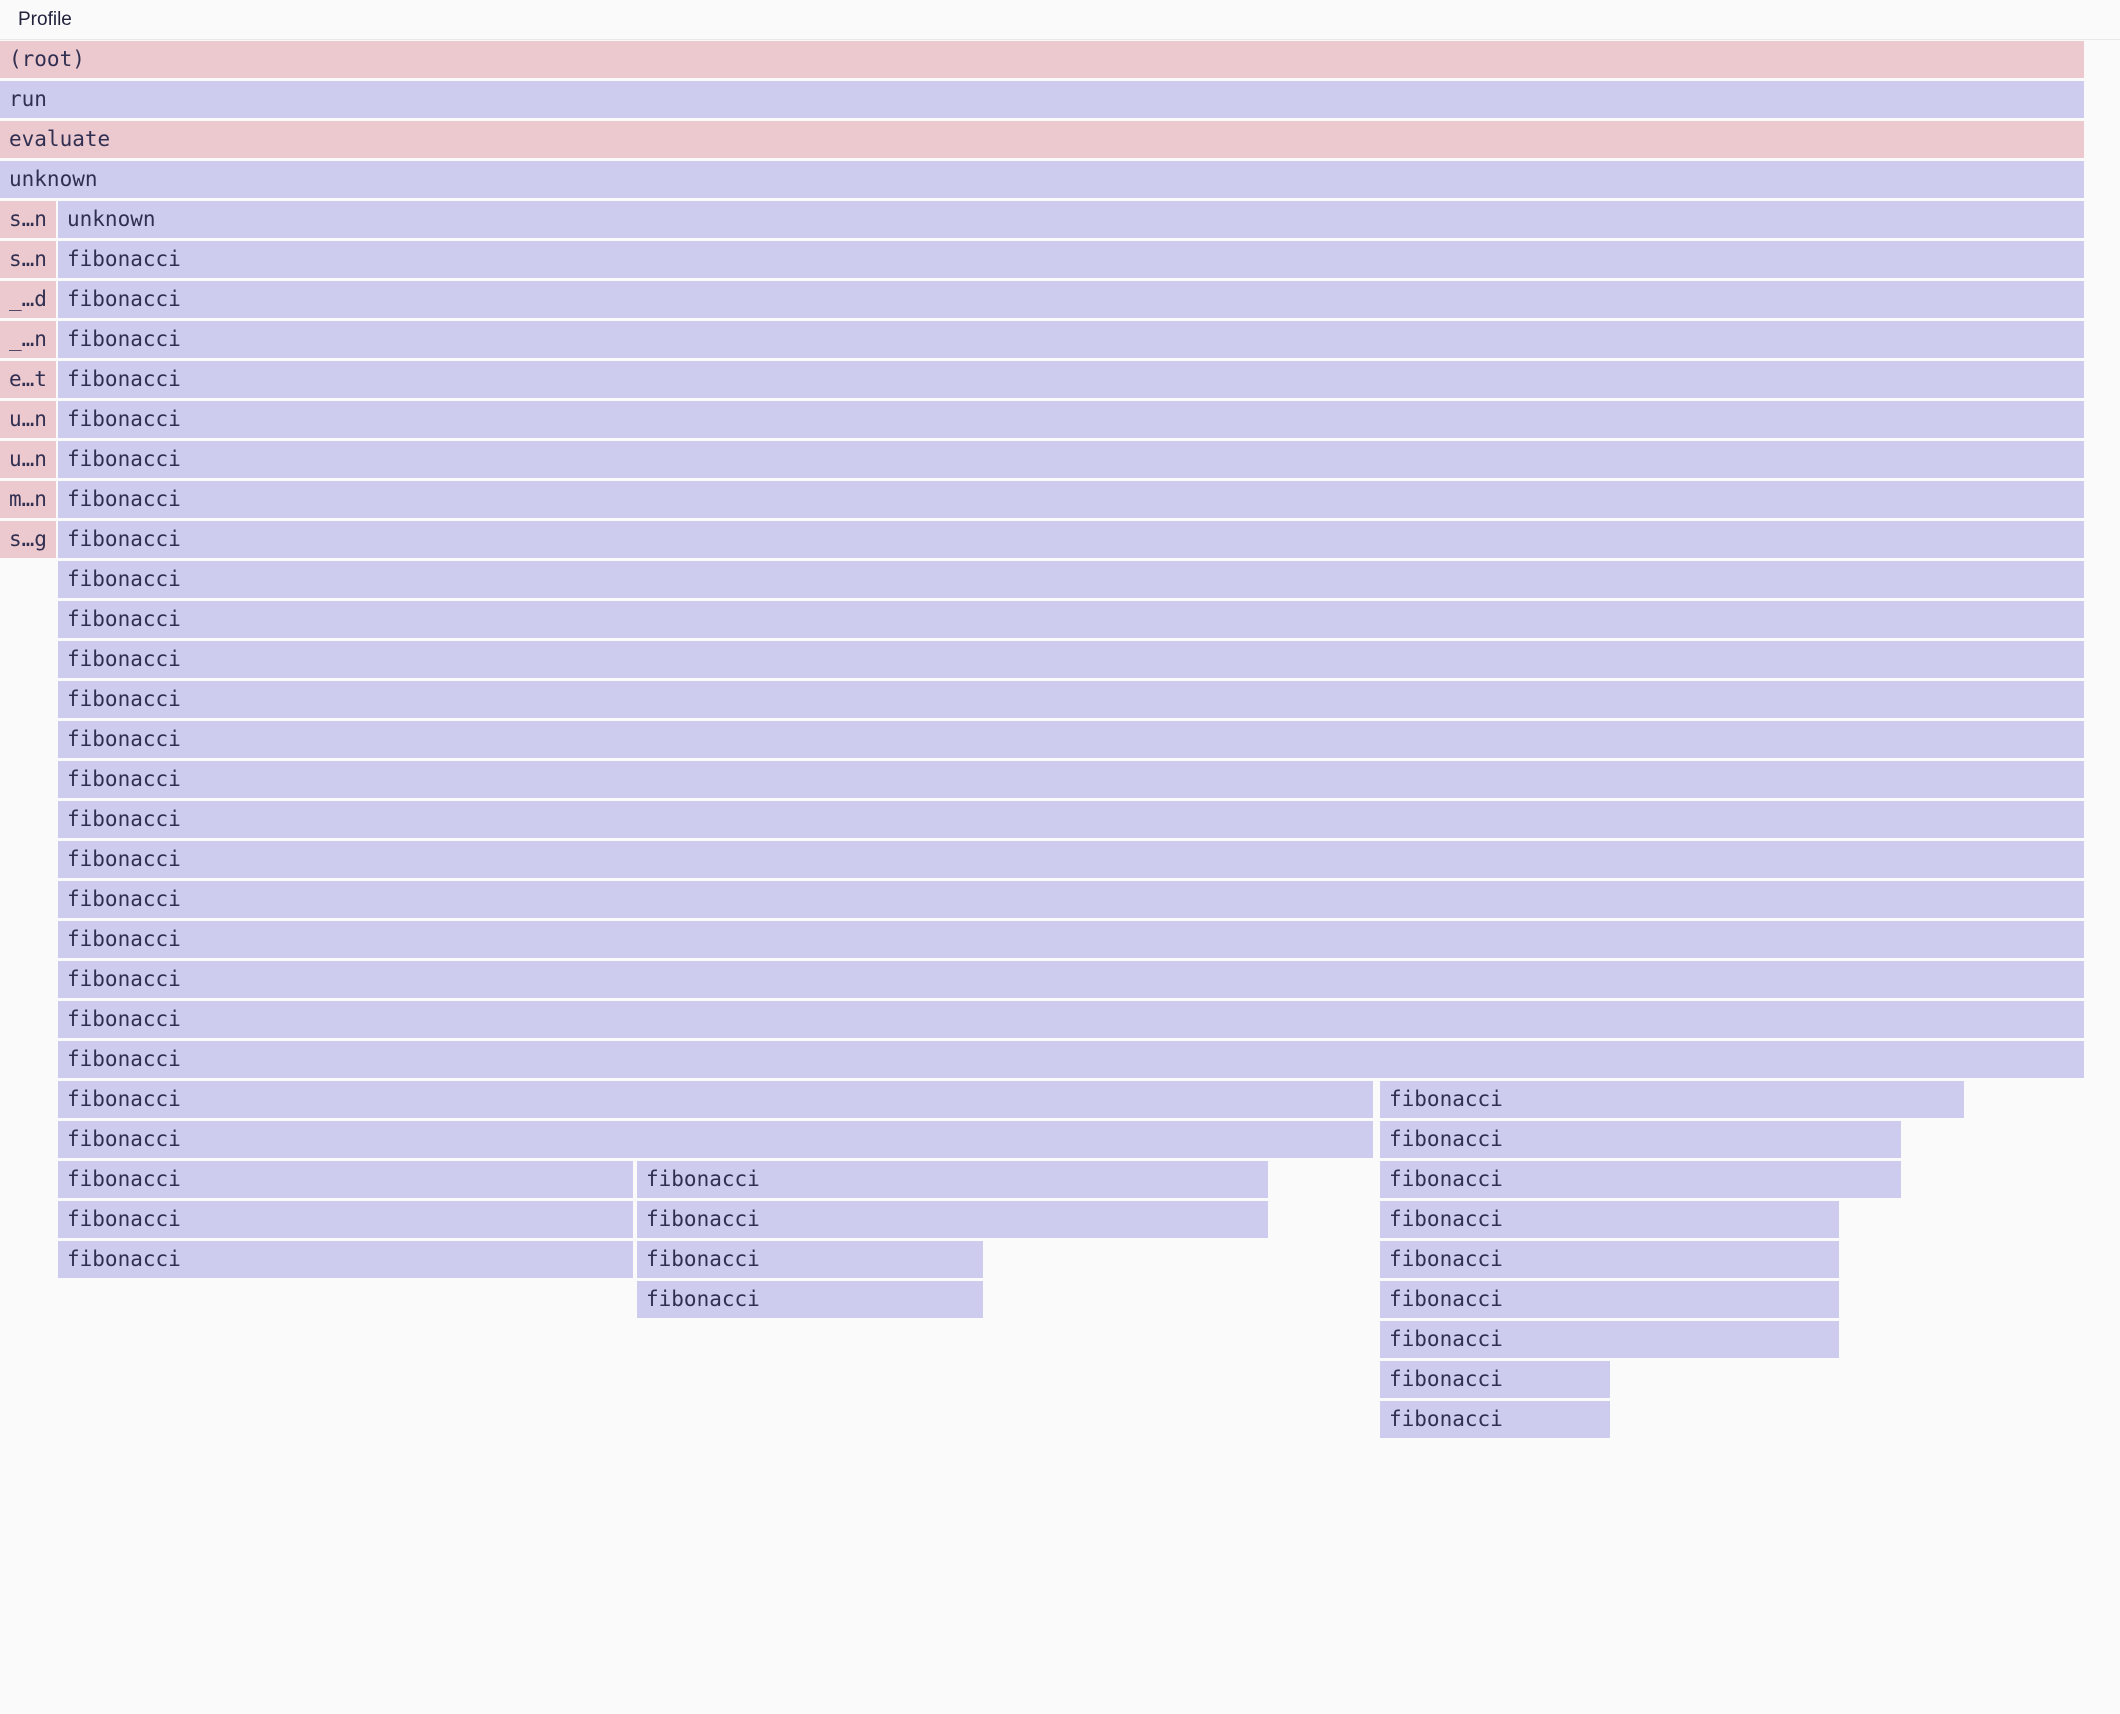 The width and height of the screenshot is (2120, 1714). Describe the element at coordinates (28, 379) in the screenshot. I see `flame-bar: e…t` at that location.